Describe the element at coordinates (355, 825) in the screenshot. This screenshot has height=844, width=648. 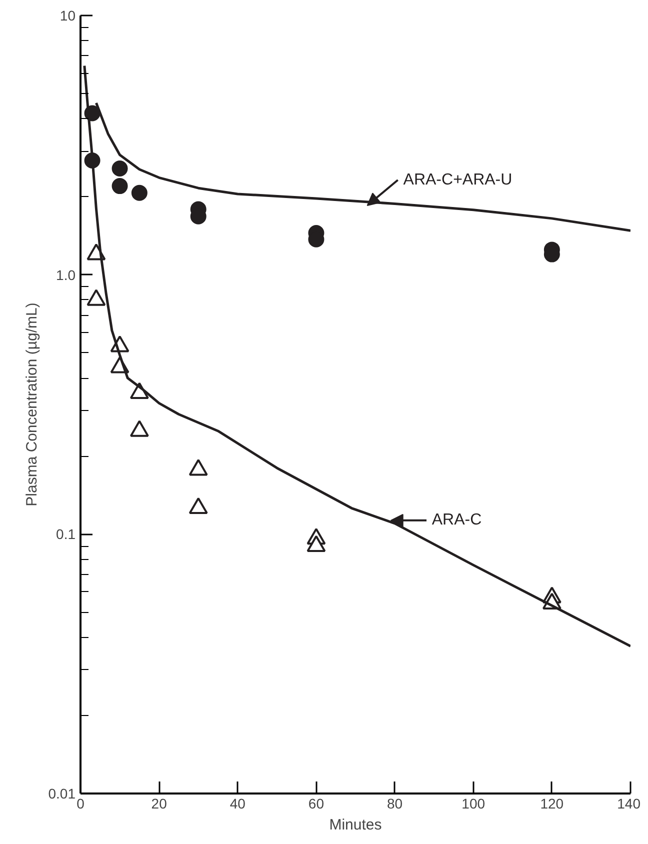
I see `x-axis-title: Minutes` at that location.